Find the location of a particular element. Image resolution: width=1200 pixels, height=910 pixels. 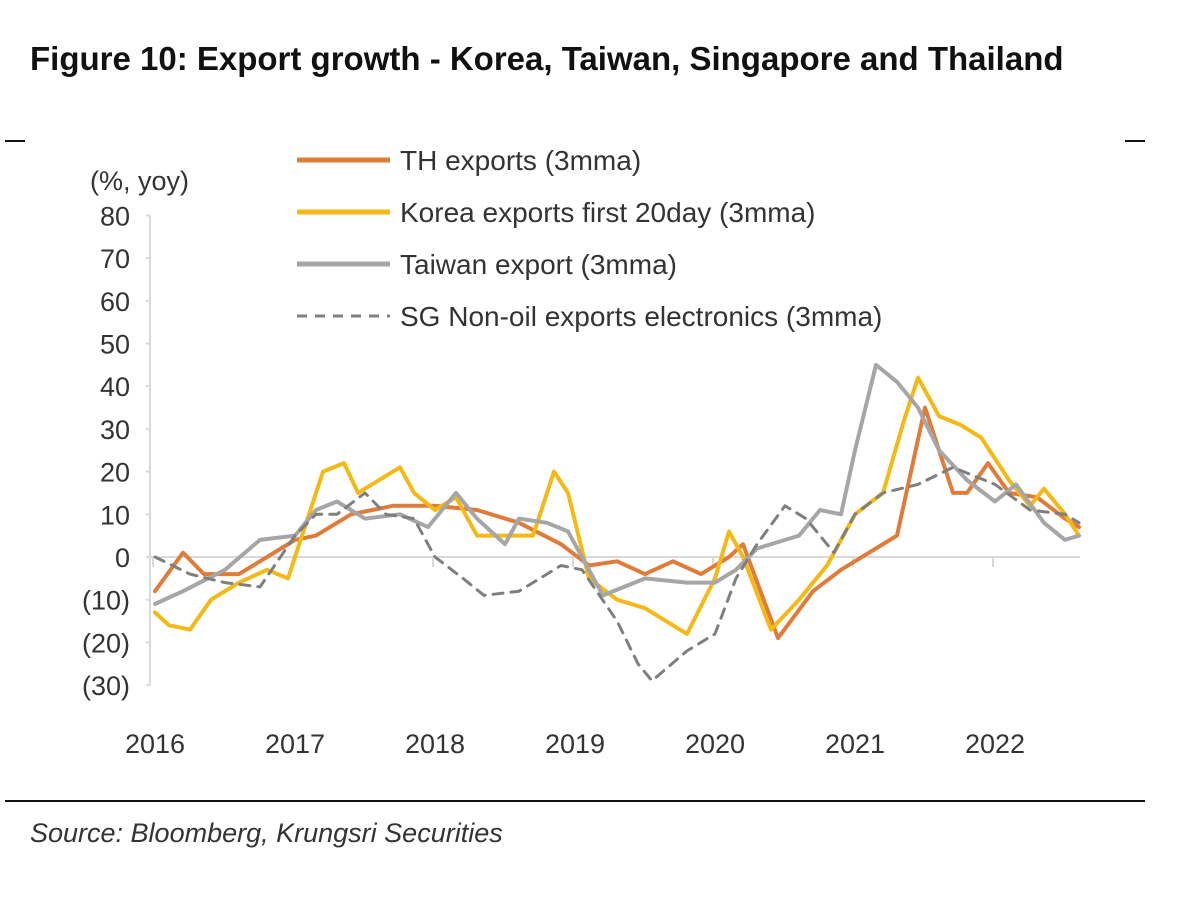

legend-label: Taiwan export (3mma) is located at coordinates (538, 264).